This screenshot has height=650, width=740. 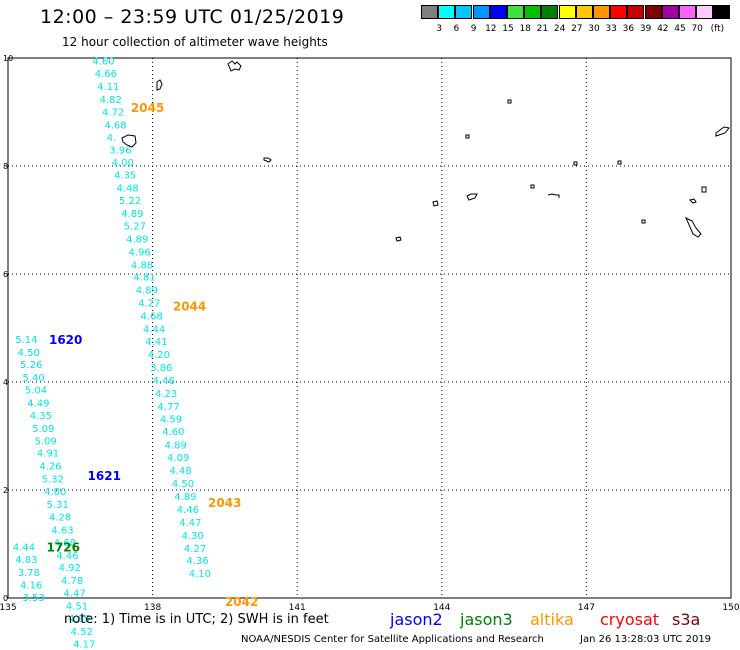 I want to click on wave-height-value: 3.96, so click(x=120, y=150).